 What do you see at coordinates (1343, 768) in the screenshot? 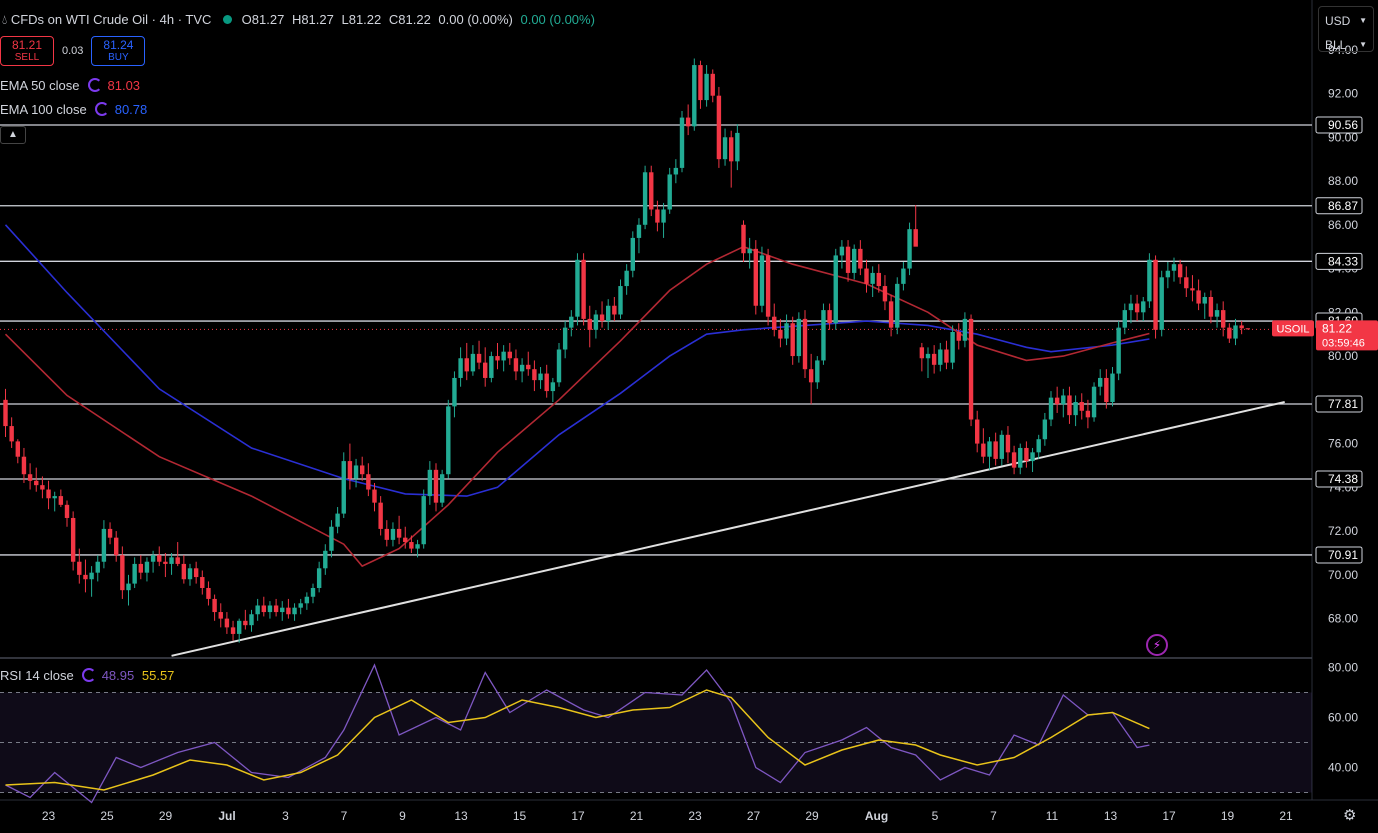
I see `rsi-tick-label: 40.00` at bounding box center [1343, 768].